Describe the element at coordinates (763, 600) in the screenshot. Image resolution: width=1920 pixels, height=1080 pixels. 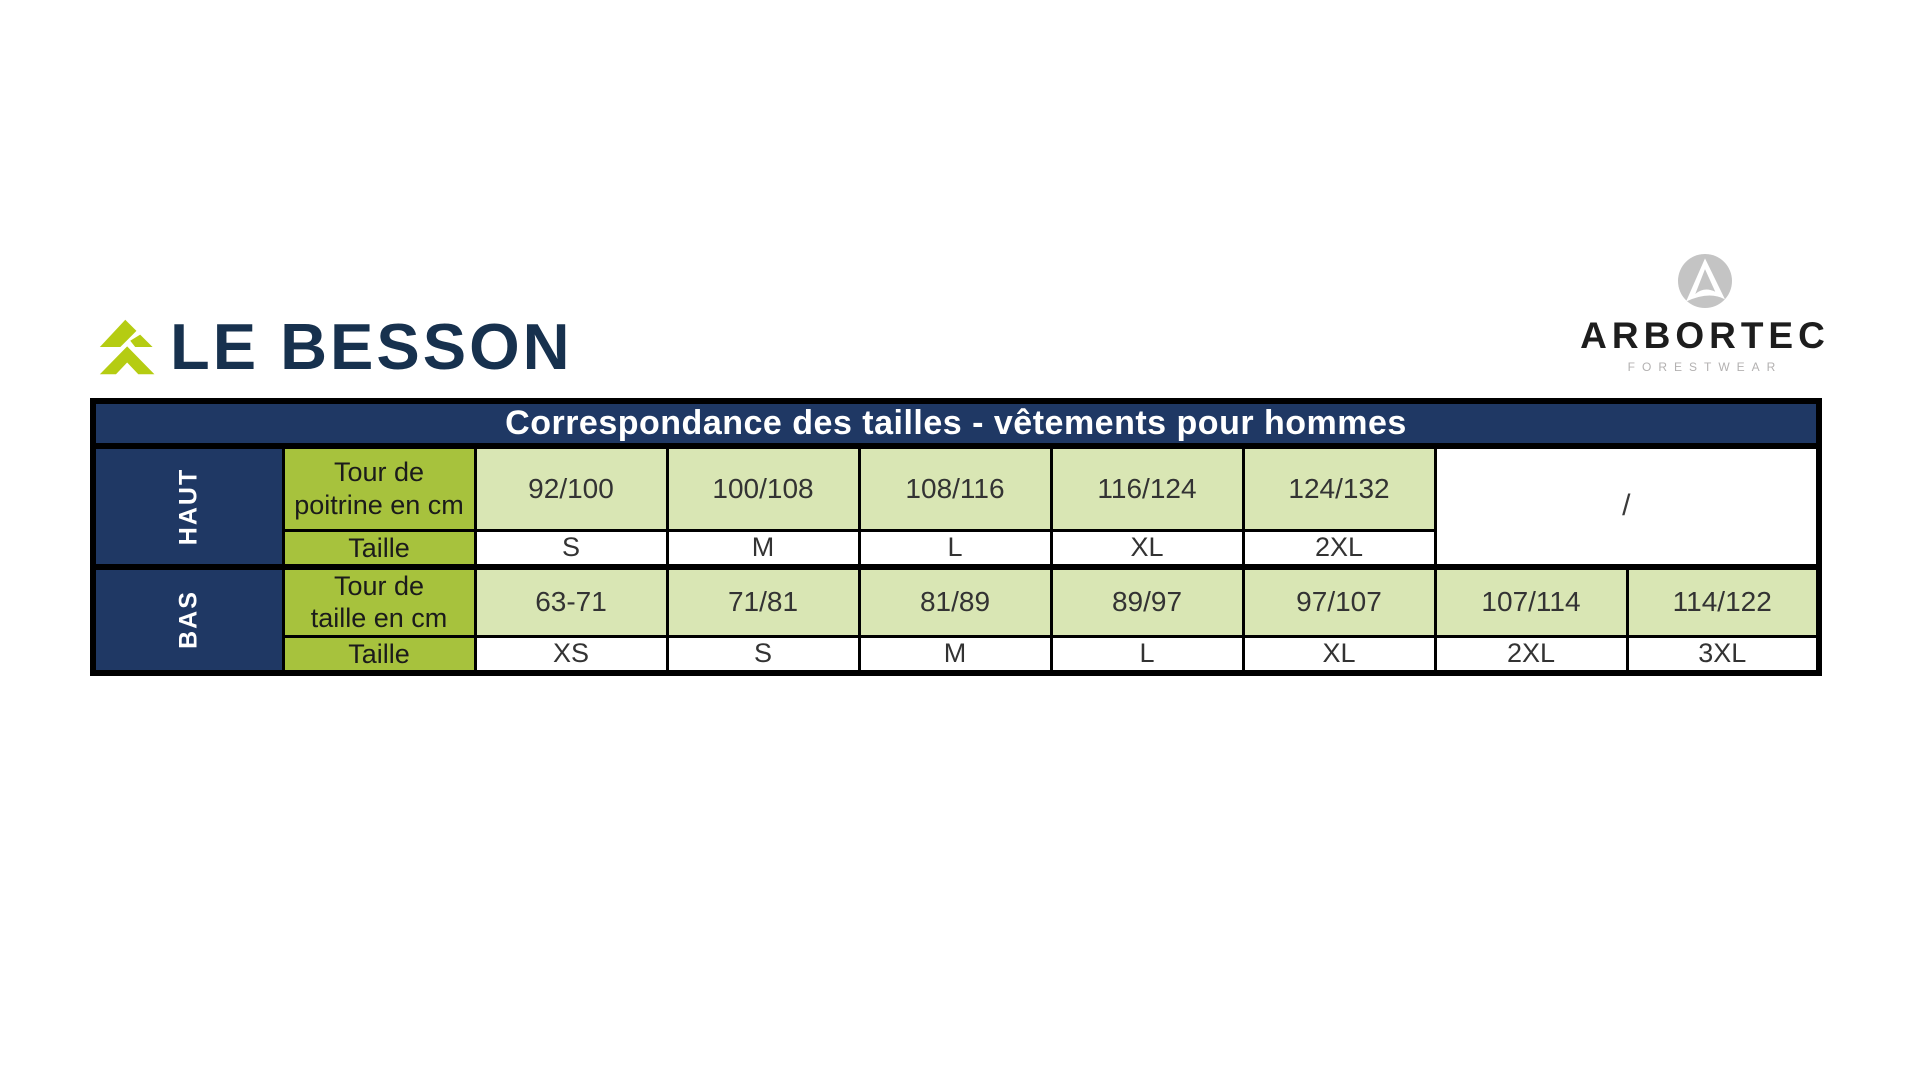
I see `bas-measure-cell: 71/81` at that location.